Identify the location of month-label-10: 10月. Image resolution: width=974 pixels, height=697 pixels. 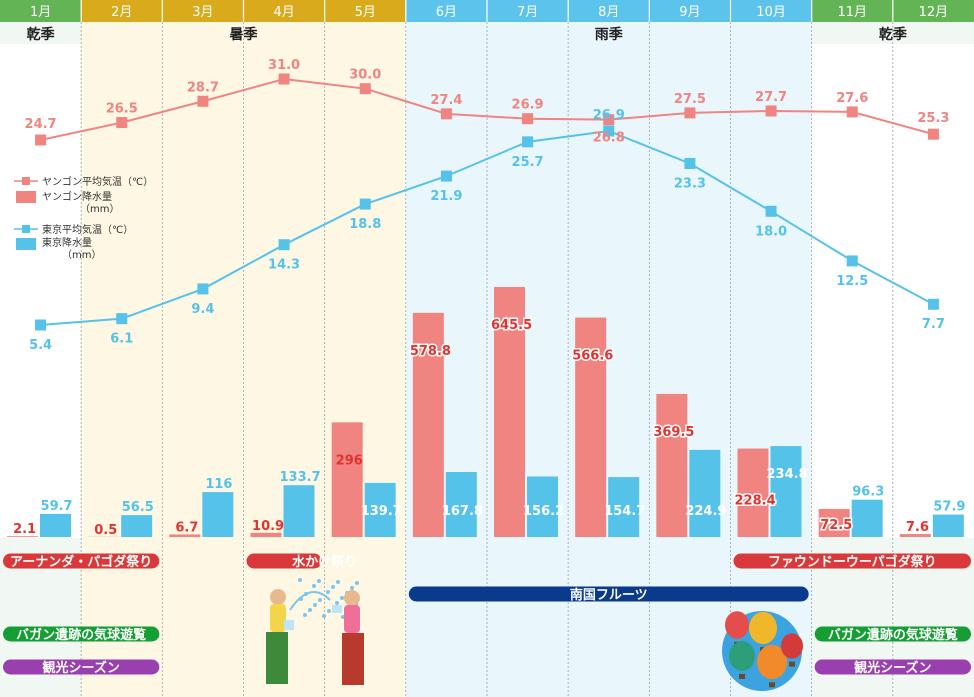
(771, 12).